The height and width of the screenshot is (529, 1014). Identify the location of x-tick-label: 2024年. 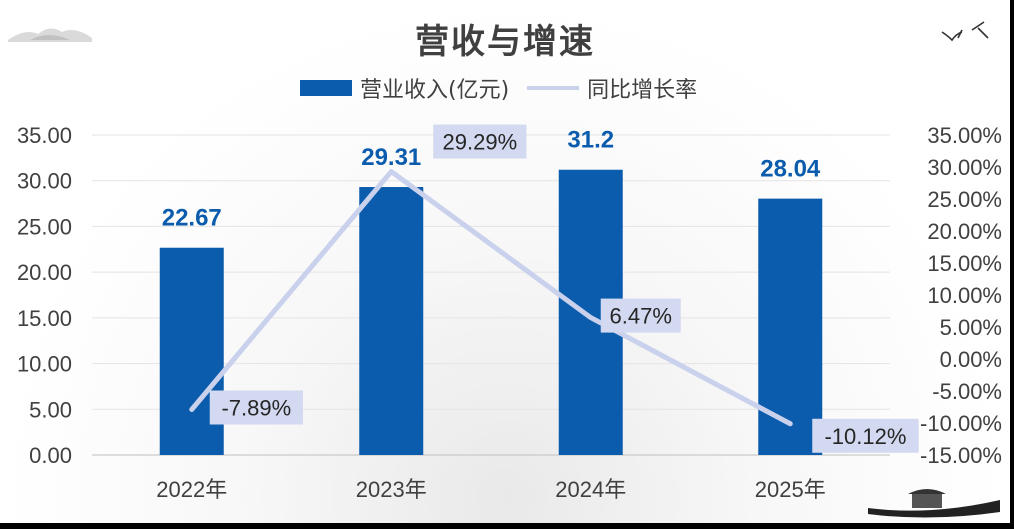
(590, 489).